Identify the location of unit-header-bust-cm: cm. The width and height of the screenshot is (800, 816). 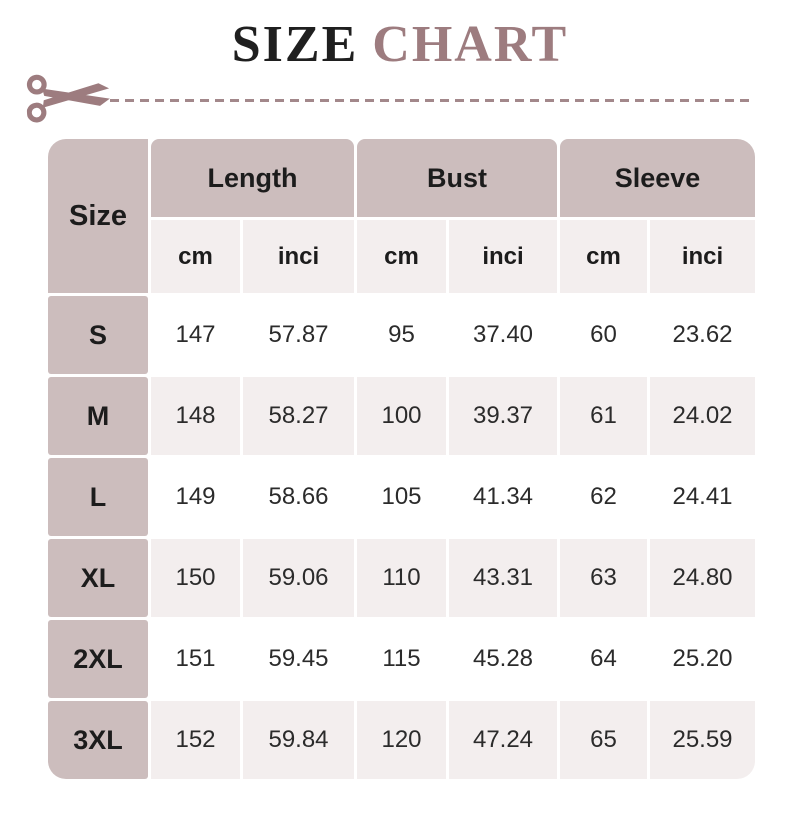
(401, 257).